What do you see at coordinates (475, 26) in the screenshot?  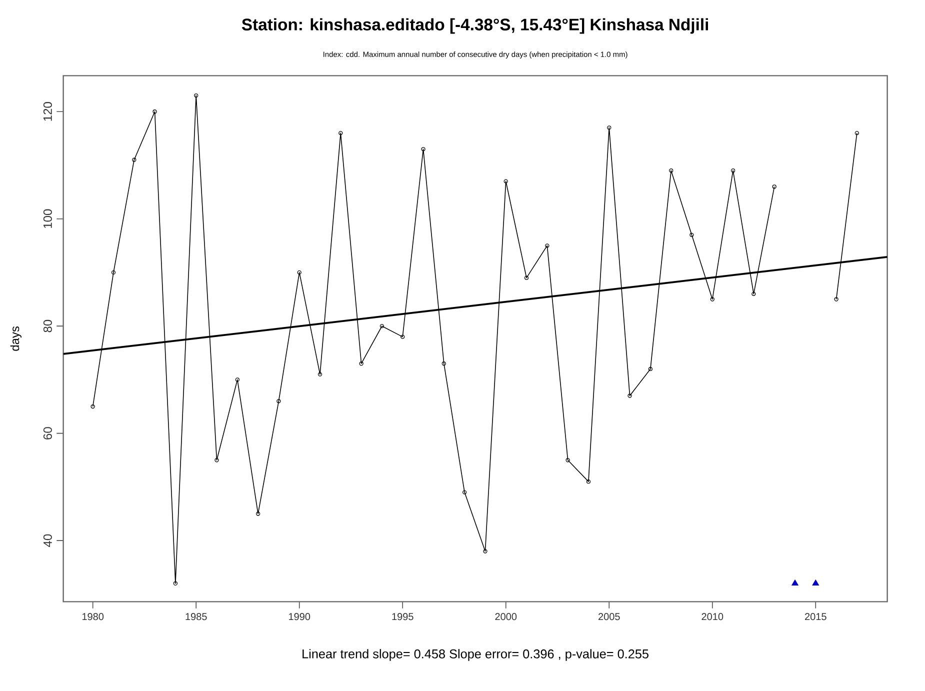 I see `chart-title: Station: kinshasa.editado [-4.38°S, 15.43°E] Kinshasa Ndjili` at bounding box center [475, 26].